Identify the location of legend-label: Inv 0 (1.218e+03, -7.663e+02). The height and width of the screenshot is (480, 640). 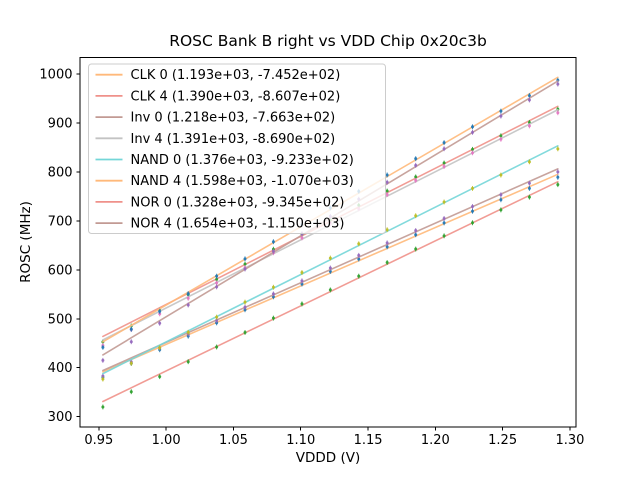
(233, 118).